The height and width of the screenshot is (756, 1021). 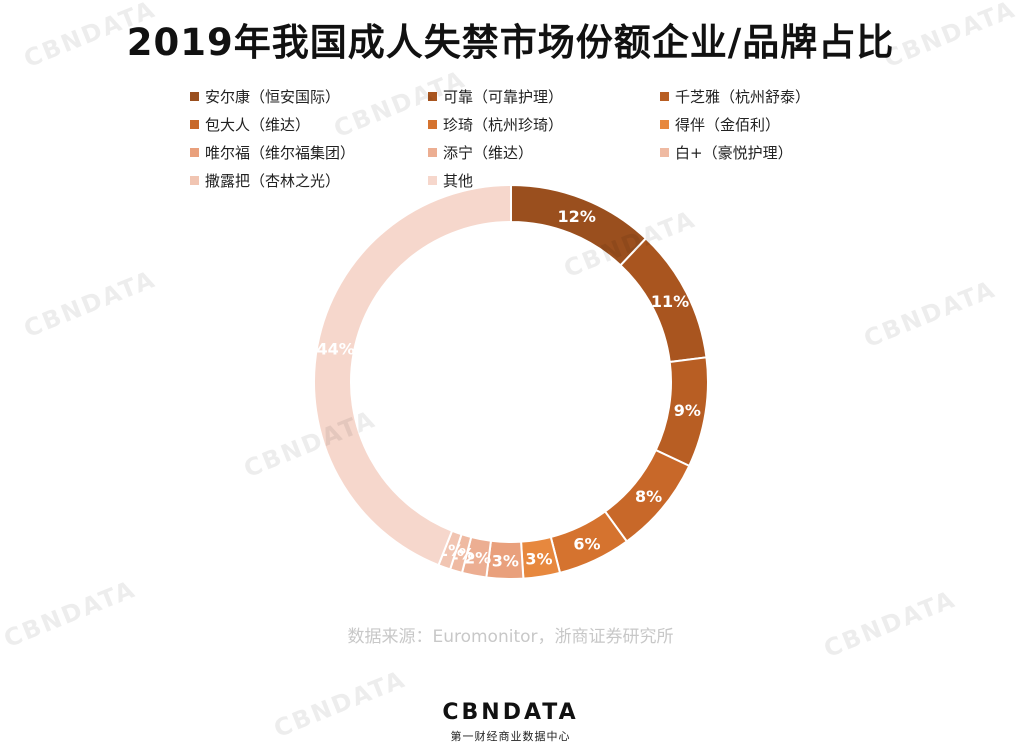 What do you see at coordinates (458, 181) in the screenshot?
I see `legend-label: 其他` at bounding box center [458, 181].